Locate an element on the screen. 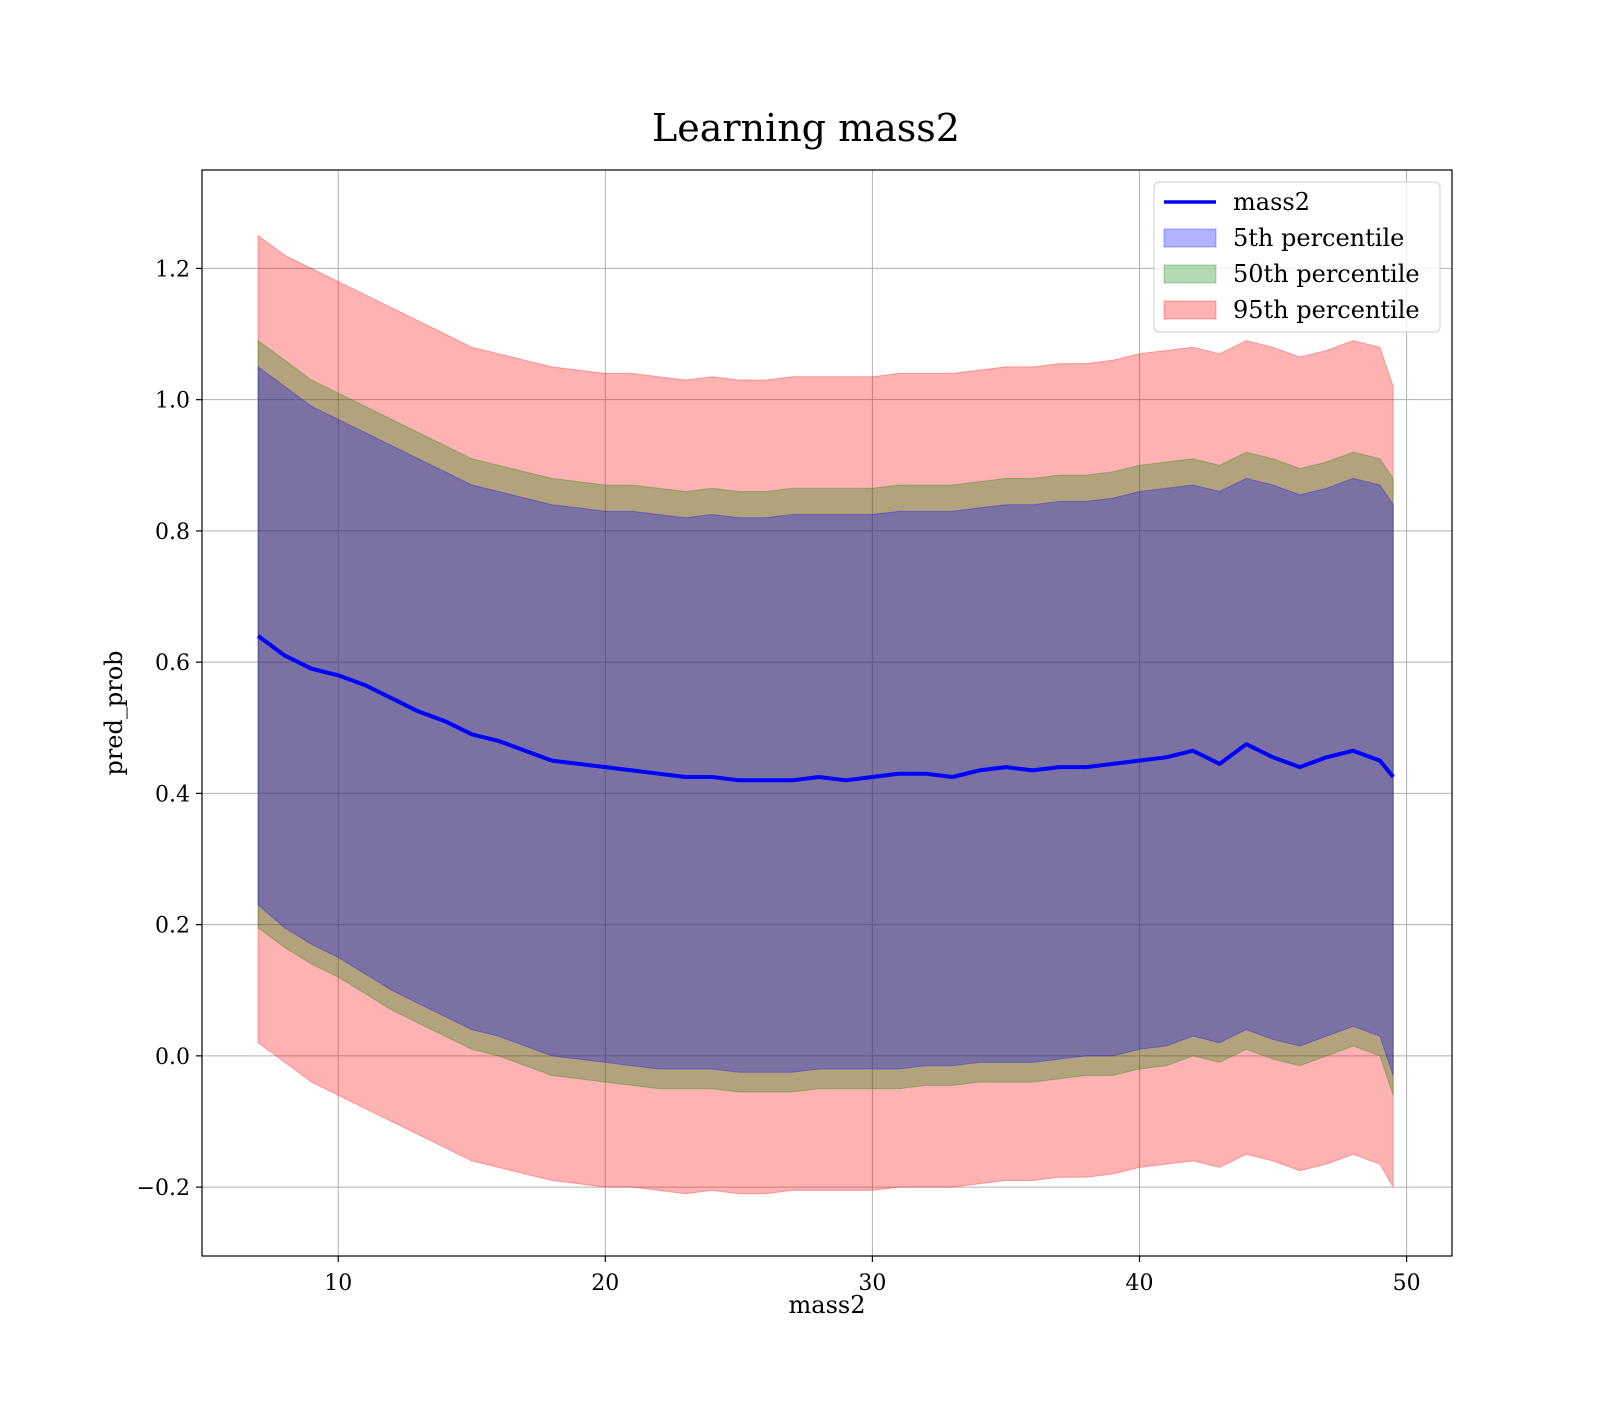 The width and height of the screenshot is (1600, 1405). y-tick-label: 0.0 is located at coordinates (172, 1057).